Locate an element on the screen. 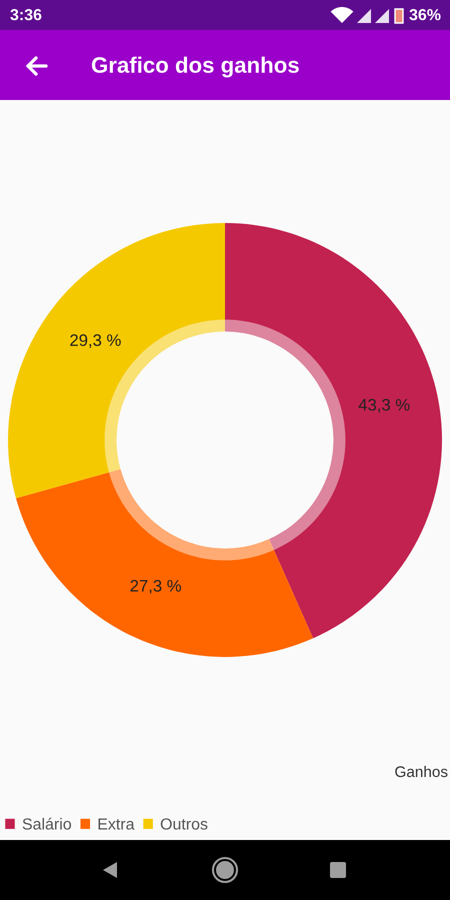 The height and width of the screenshot is (900, 450). data-label: 43,3 % is located at coordinates (384, 405).